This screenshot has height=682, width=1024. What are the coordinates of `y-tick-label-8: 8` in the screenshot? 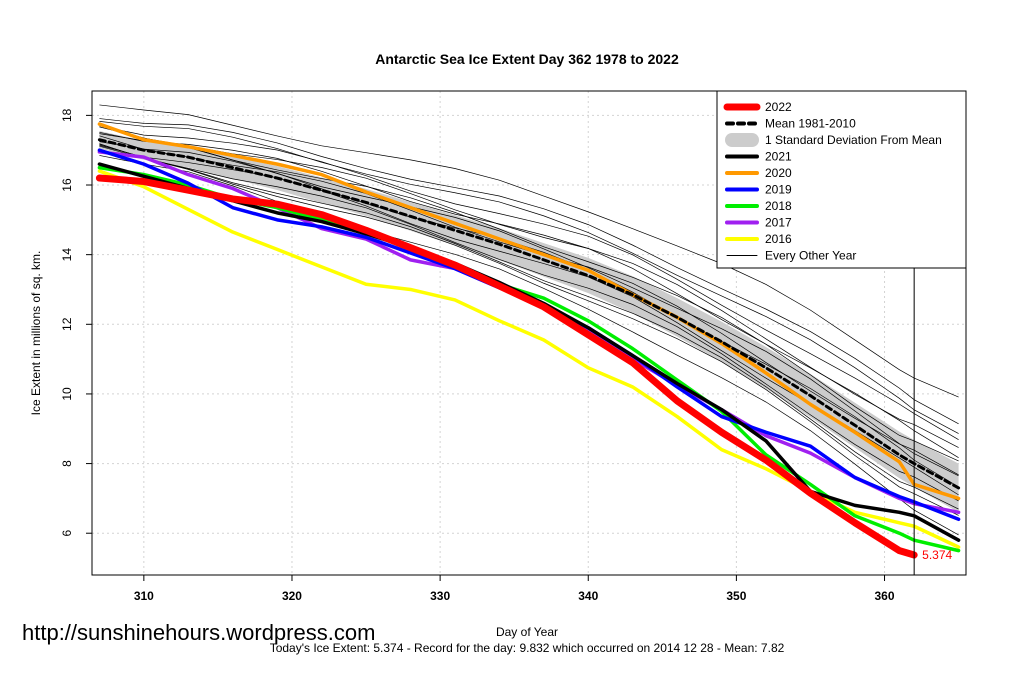 It's located at (67, 463).